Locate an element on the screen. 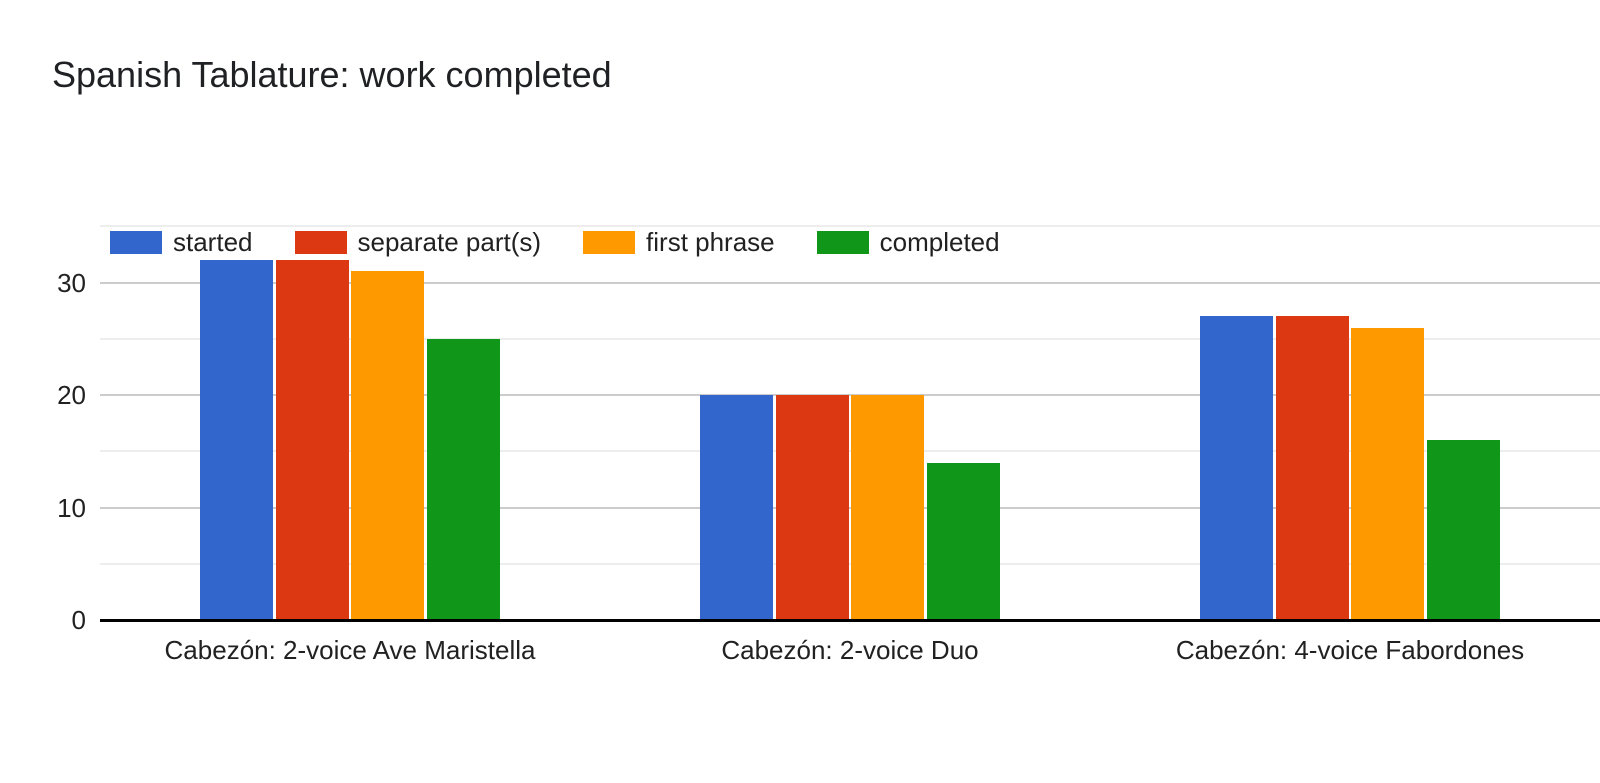 The width and height of the screenshot is (1600, 783). legend-swatch-separate-parts is located at coordinates (320, 242).